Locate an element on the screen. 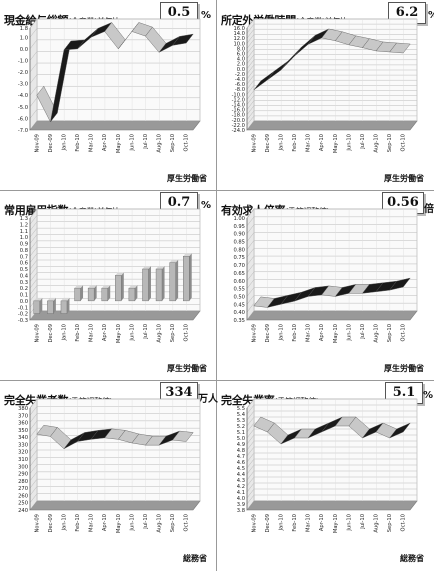  y-tick-label: -10.0 is located at coordinates (238, 95).